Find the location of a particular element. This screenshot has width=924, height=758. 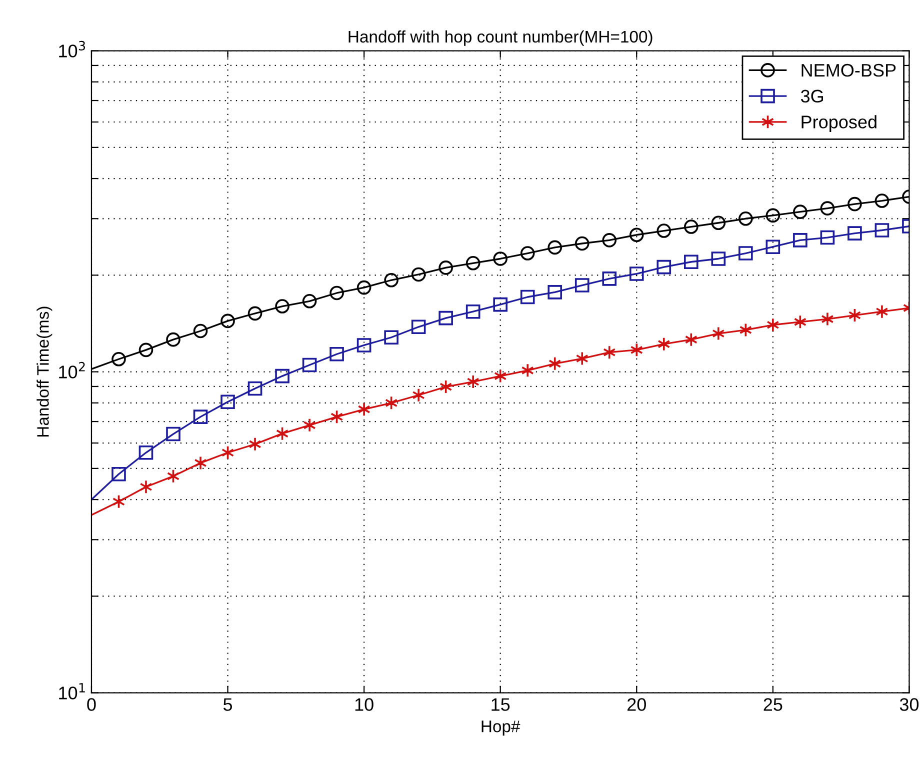

x-tick-label: 0 is located at coordinates (91, 704).